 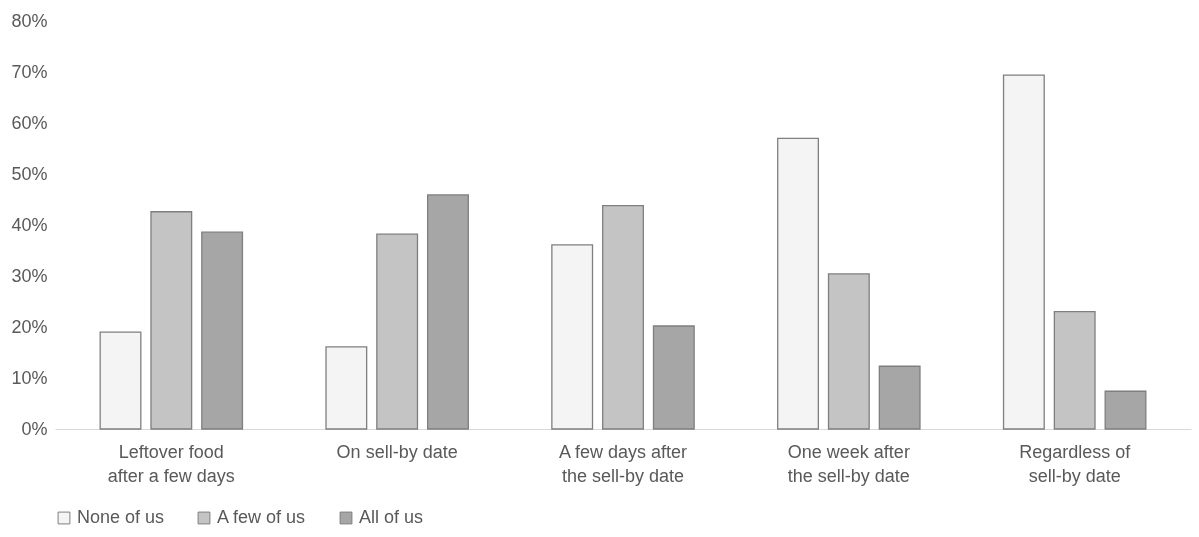 What do you see at coordinates (391, 517) in the screenshot?
I see `legend-label: All of us` at bounding box center [391, 517].